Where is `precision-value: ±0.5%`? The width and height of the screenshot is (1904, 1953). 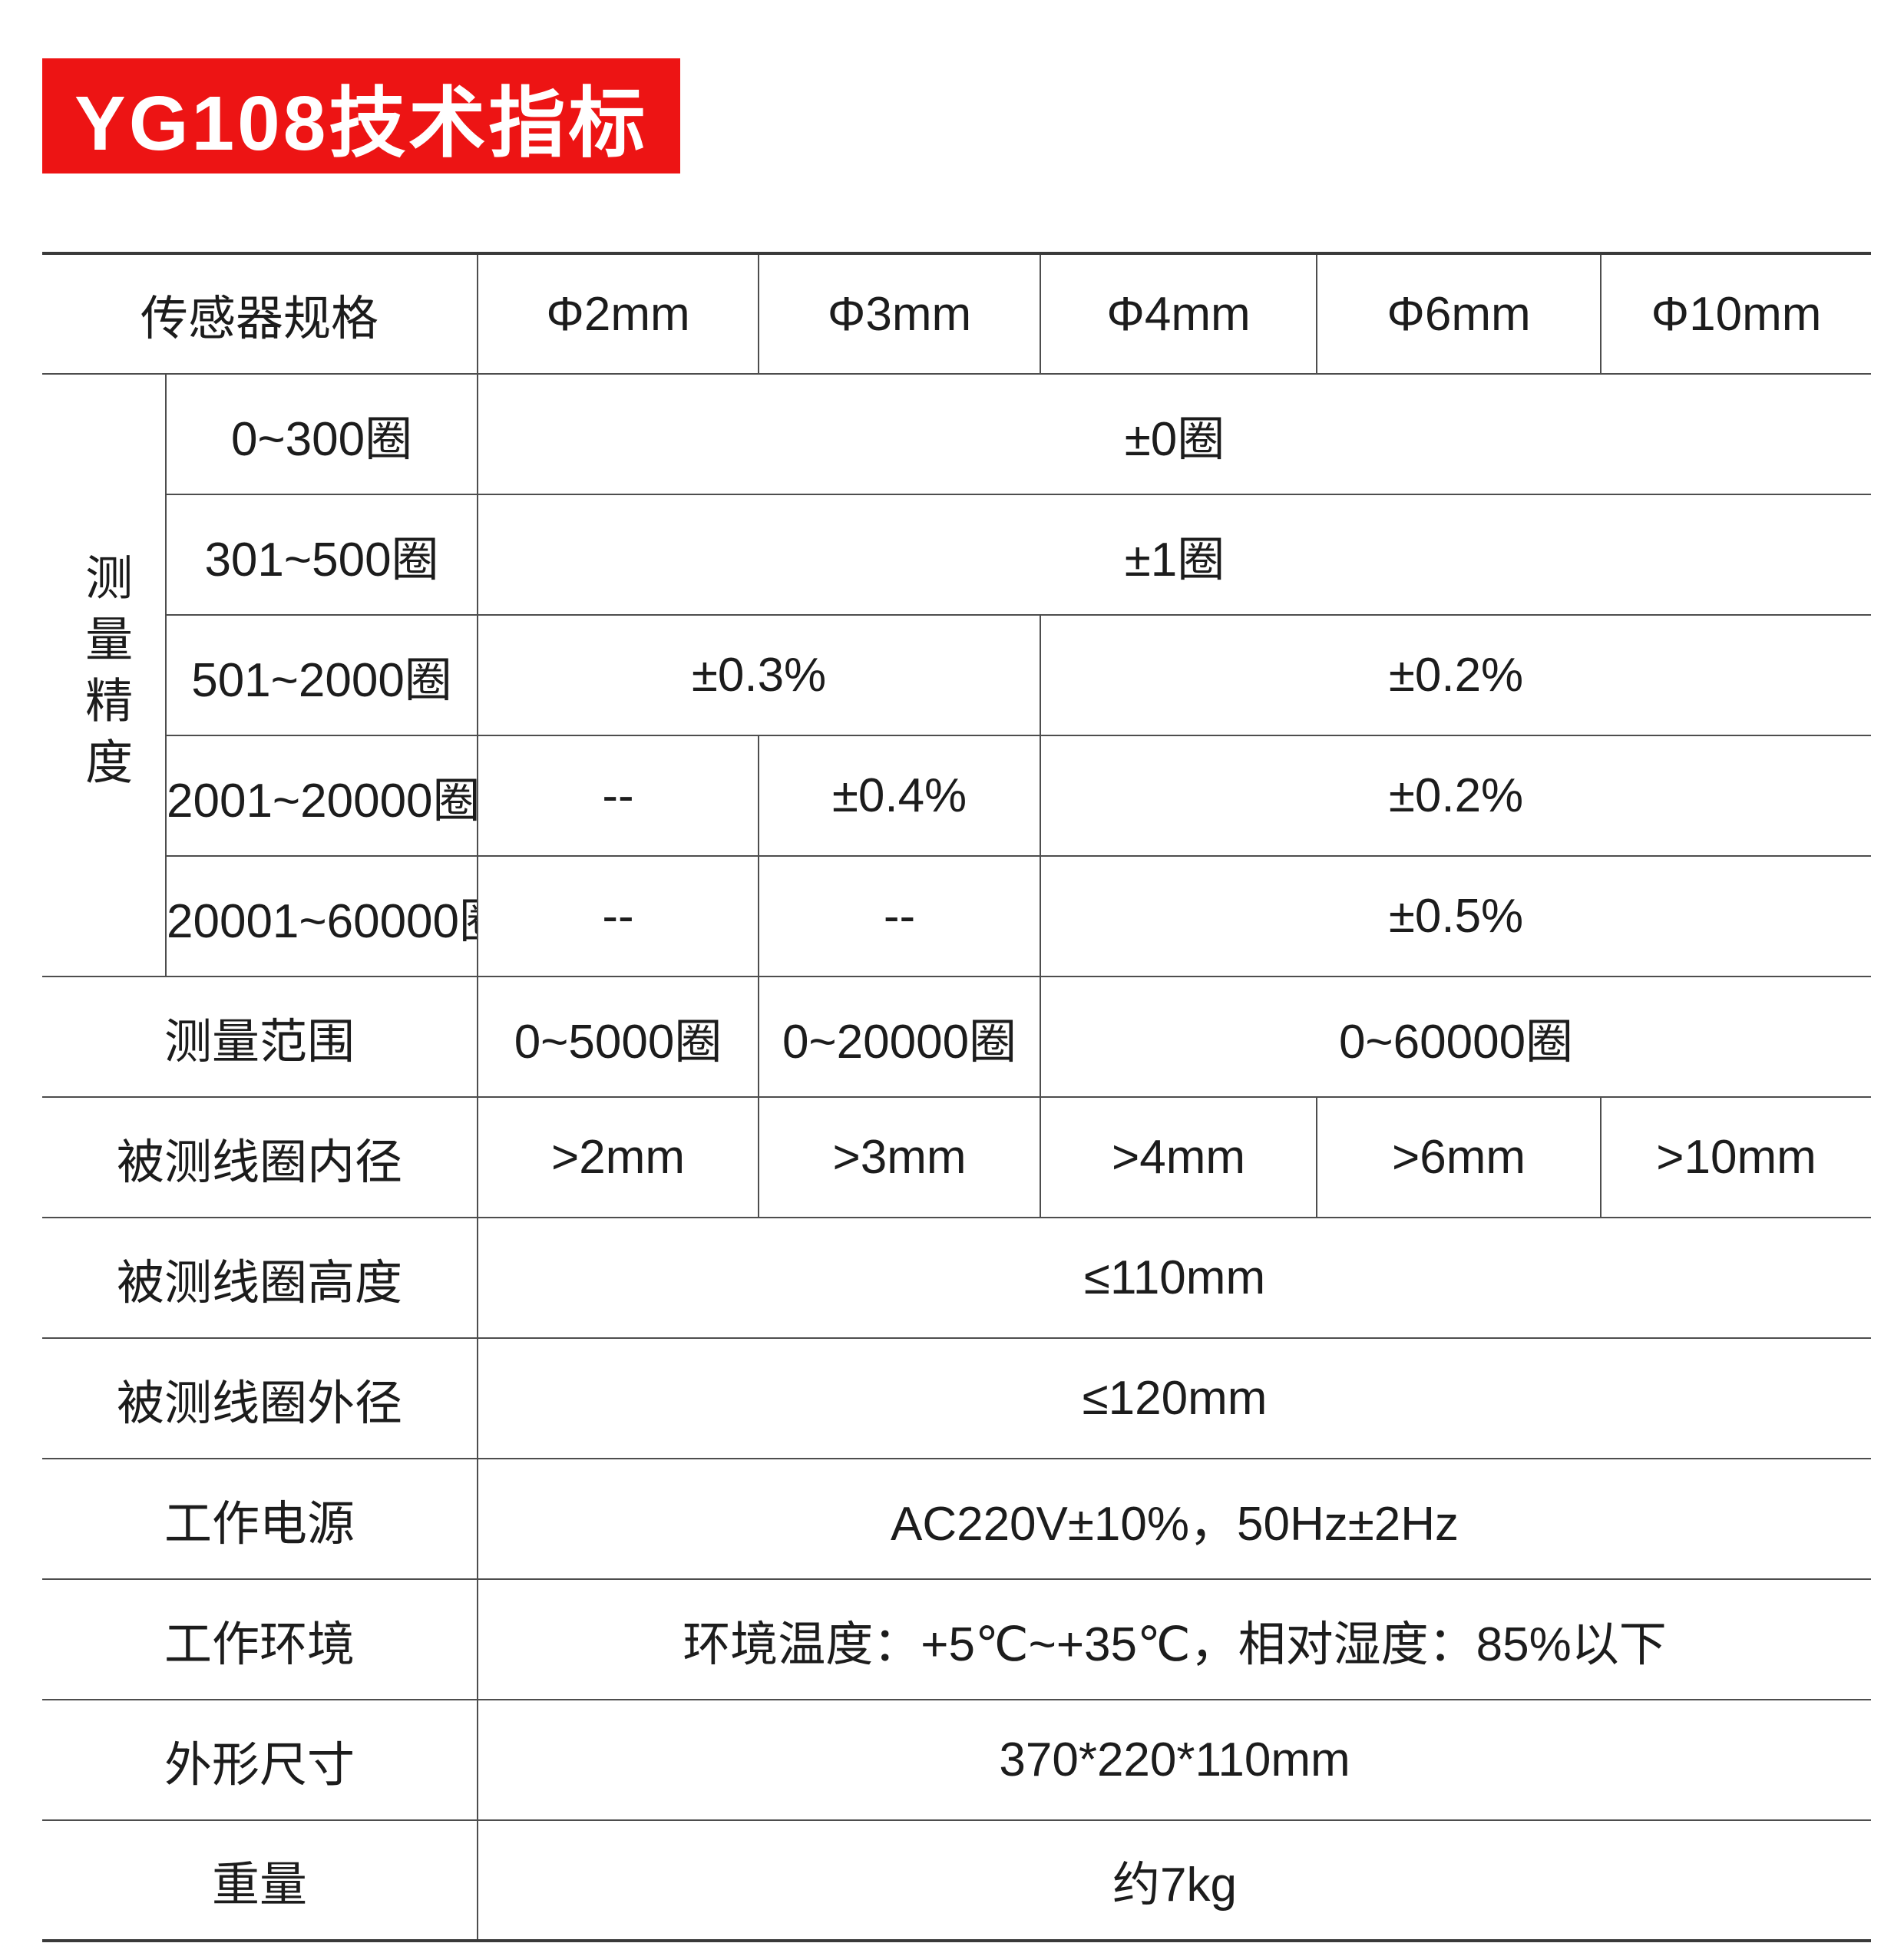 precision-value: ±0.5% is located at coordinates (1456, 916).